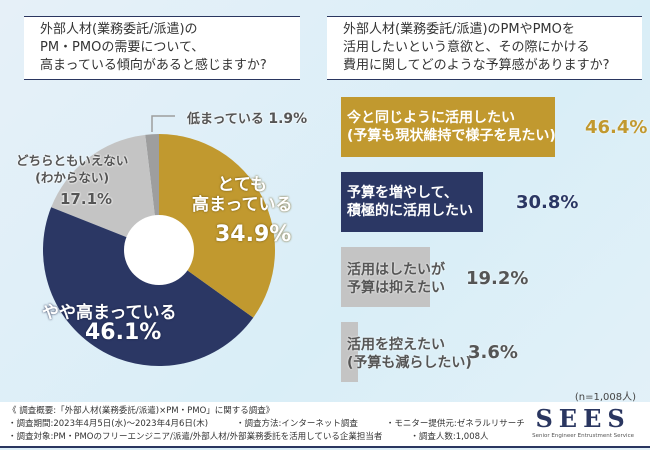 This screenshot has width=650, height=450. What do you see at coordinates (253, 234) in the screenshot?
I see `slice-pct-very-high: 34.9%` at bounding box center [253, 234].